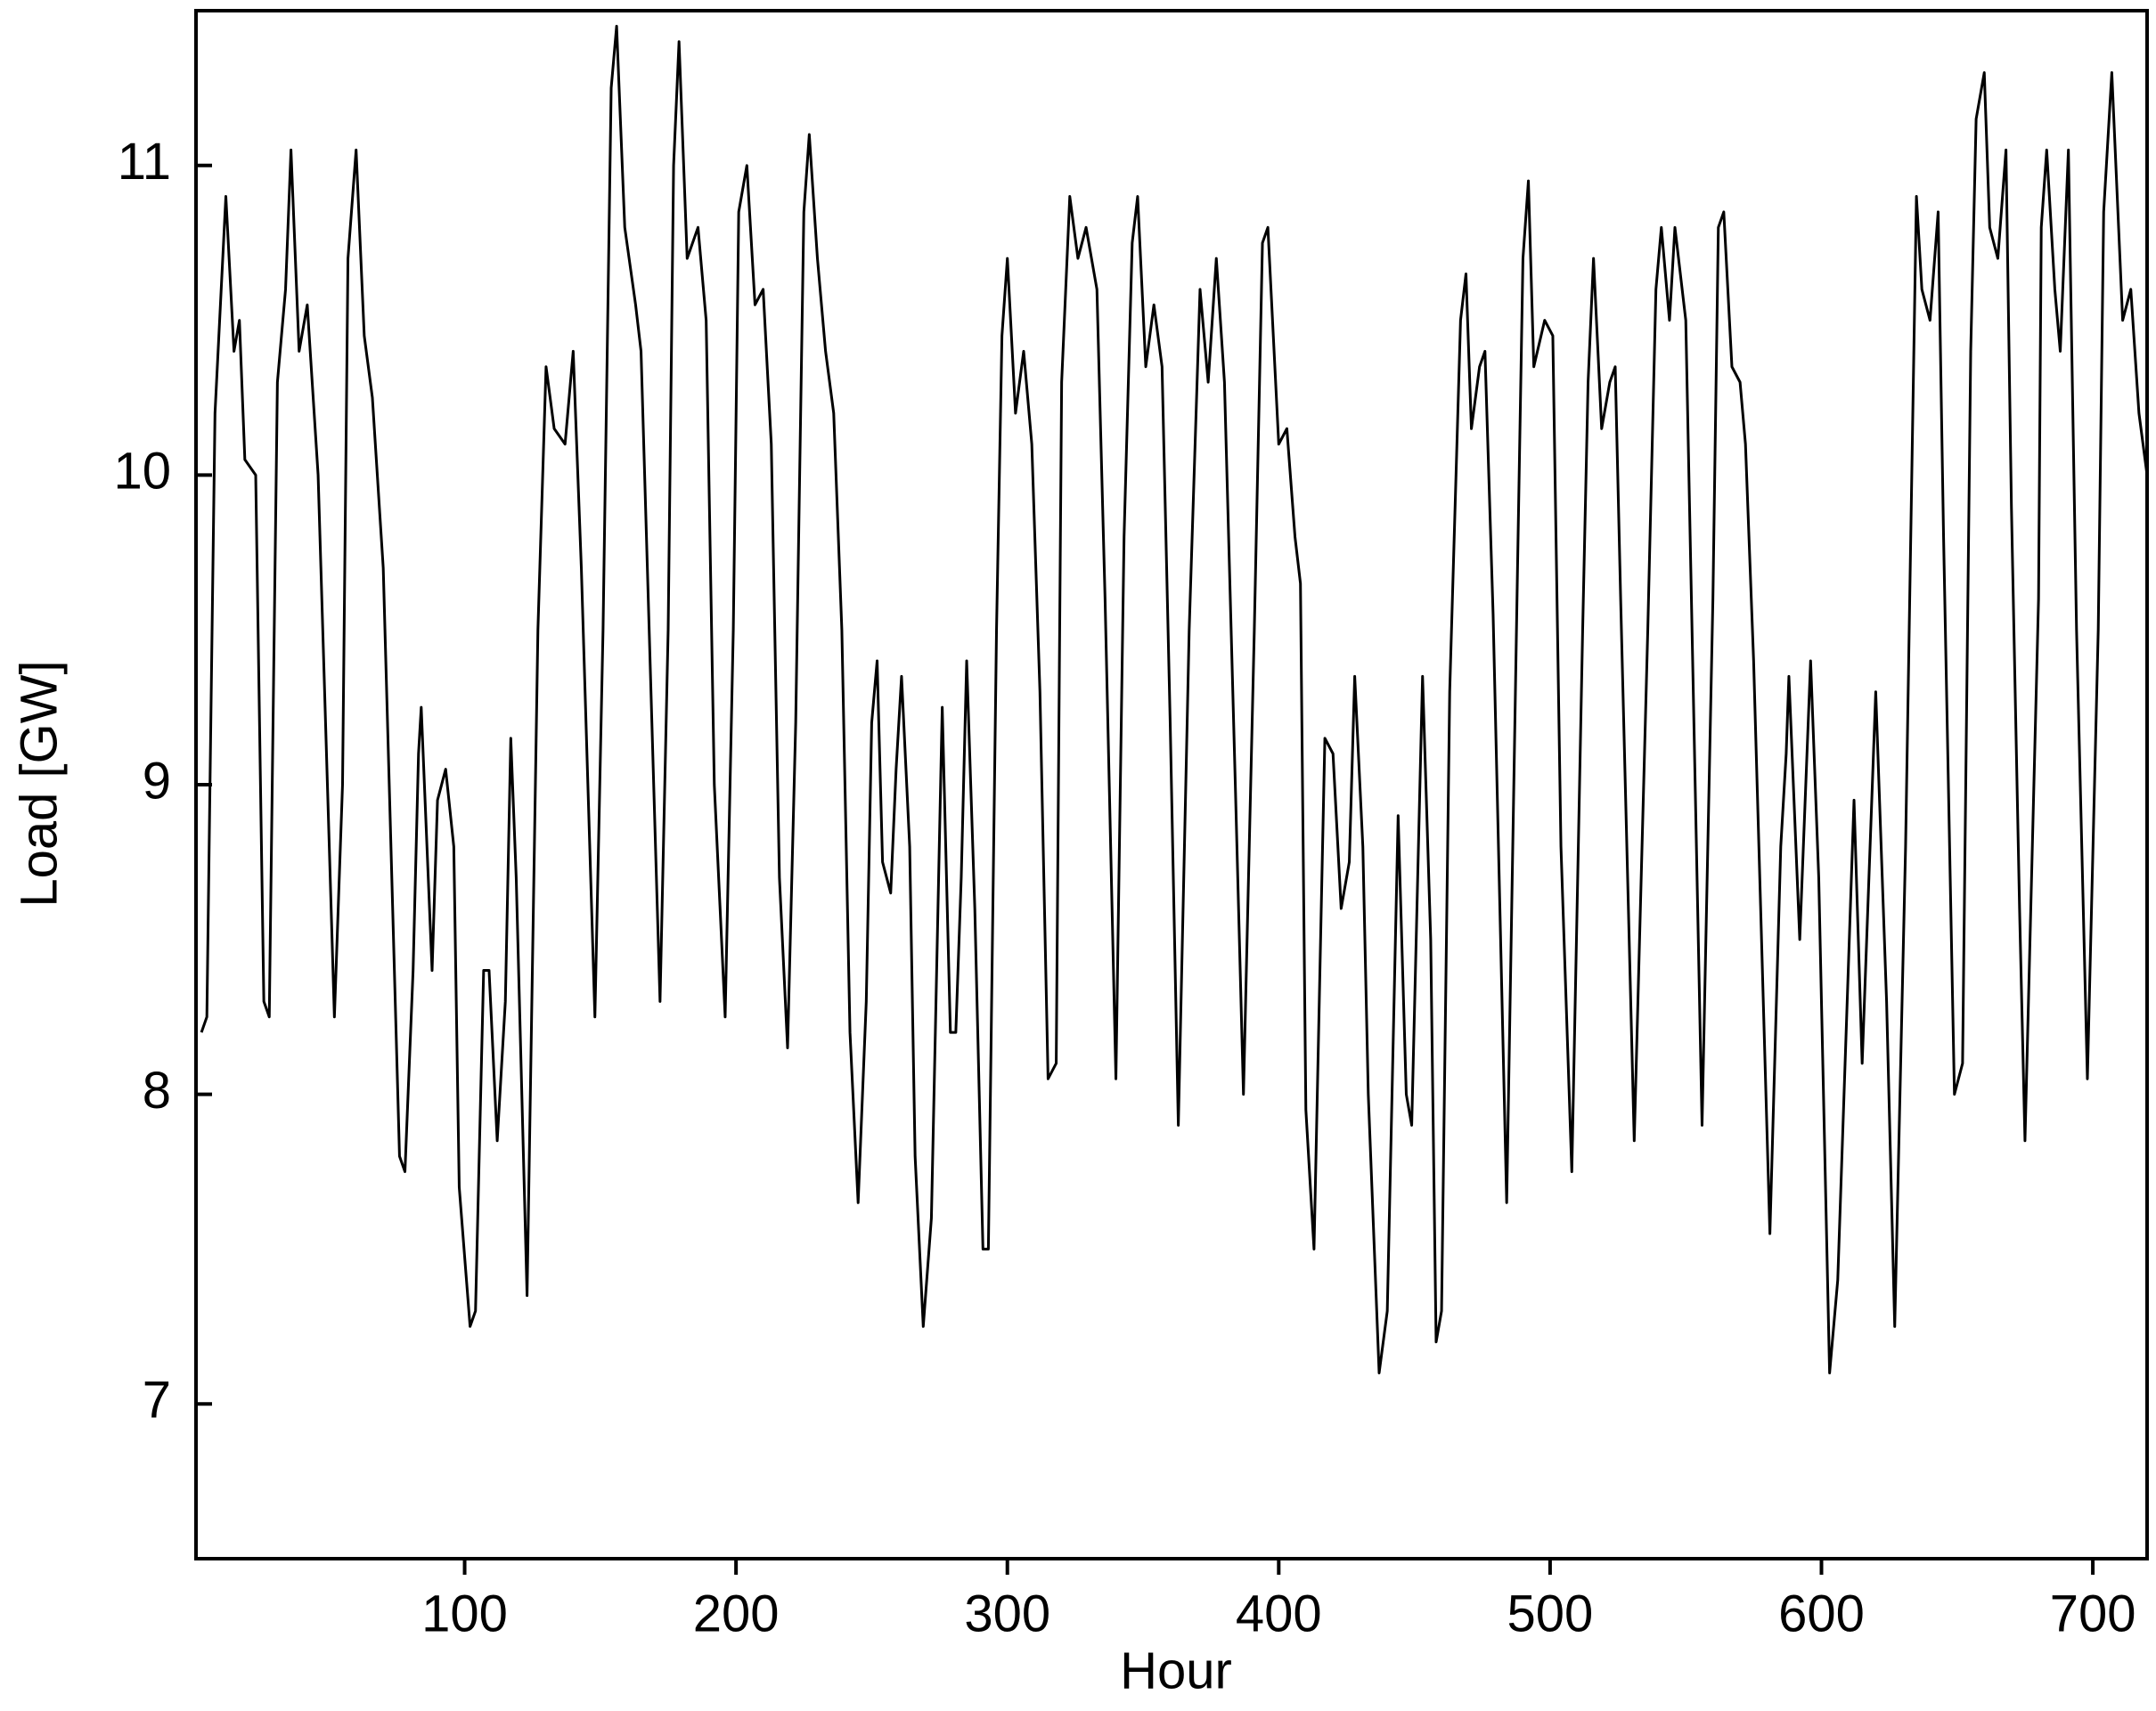  Describe the element at coordinates (157, 781) in the screenshot. I see `y-tick-label: 9` at that location.